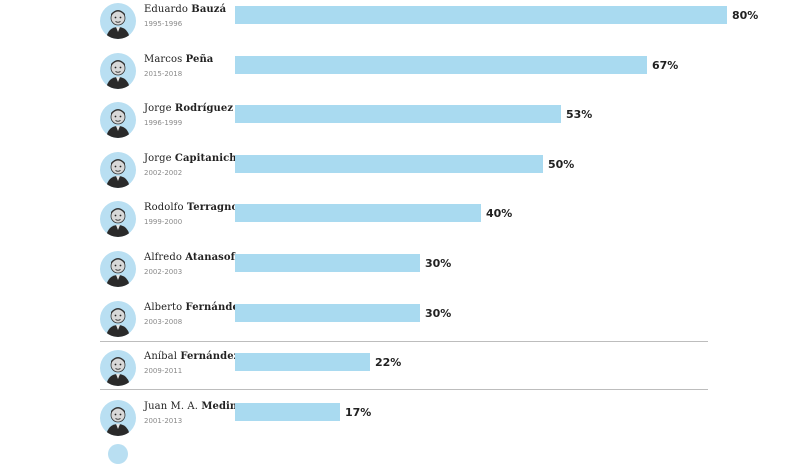 Image resolution: width=800 pixels, height=464 pixels. I want to click on chart-row: Eduardo Bauzá 1995-1996 80%, so click(429, 23).